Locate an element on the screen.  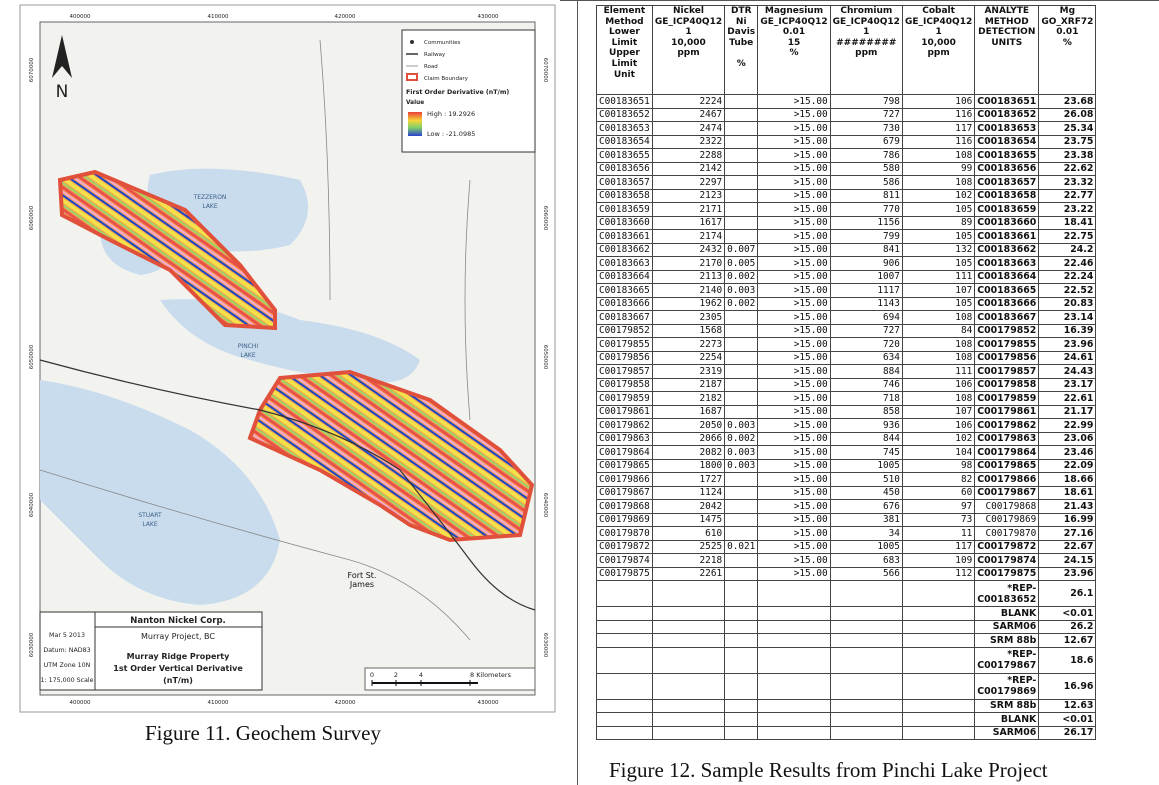
data-row: C00179858 2187 >15.00 746 106 C00179858 23.17 is located at coordinates (846, 384).